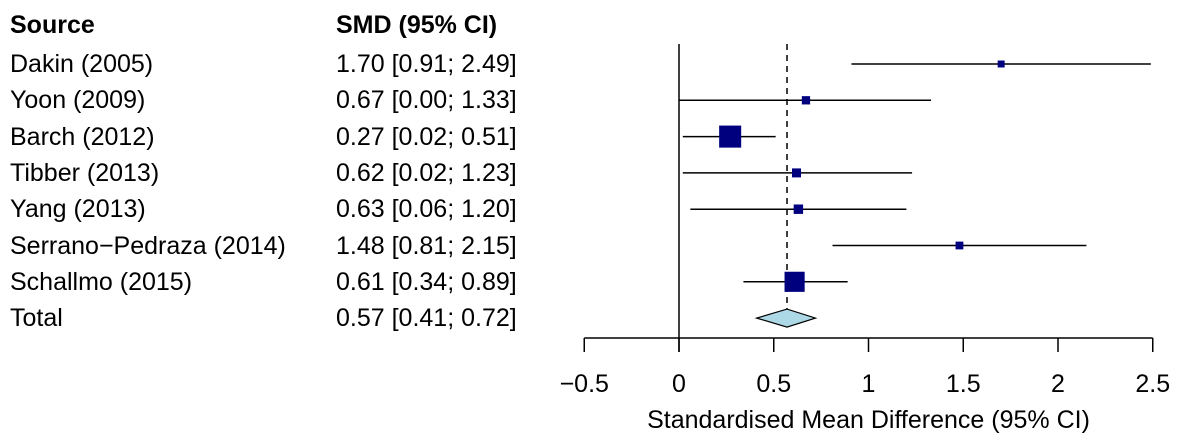 The height and width of the screenshot is (439, 1178). Describe the element at coordinates (584, 384) in the screenshot. I see `x-tick-label: −0.5` at that location.